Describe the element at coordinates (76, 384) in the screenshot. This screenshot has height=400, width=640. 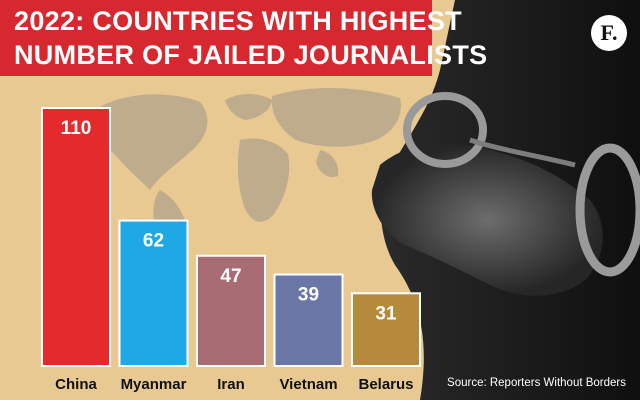
I see `category-label-china: China` at that location.